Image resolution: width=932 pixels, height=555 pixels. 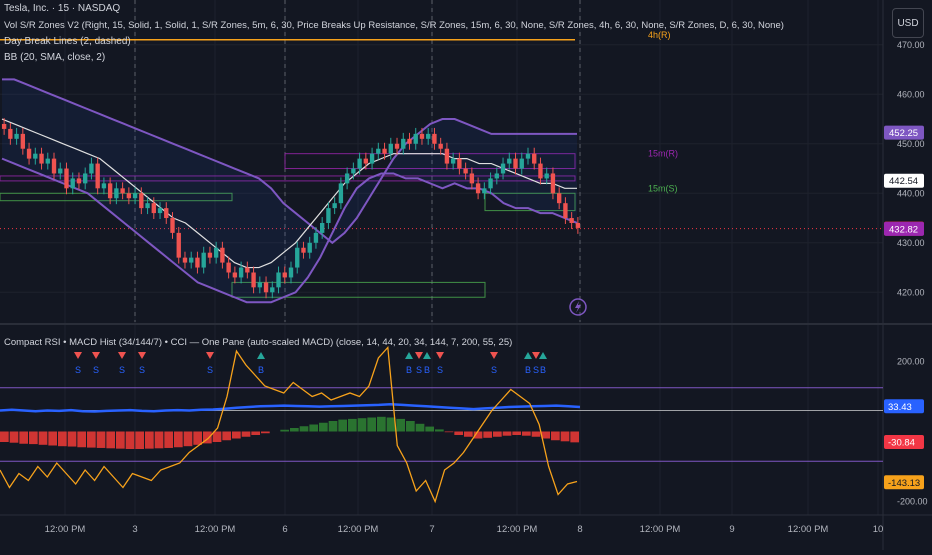 What do you see at coordinates (440, 370) in the screenshot?
I see `signal-letter-9: S` at bounding box center [440, 370].